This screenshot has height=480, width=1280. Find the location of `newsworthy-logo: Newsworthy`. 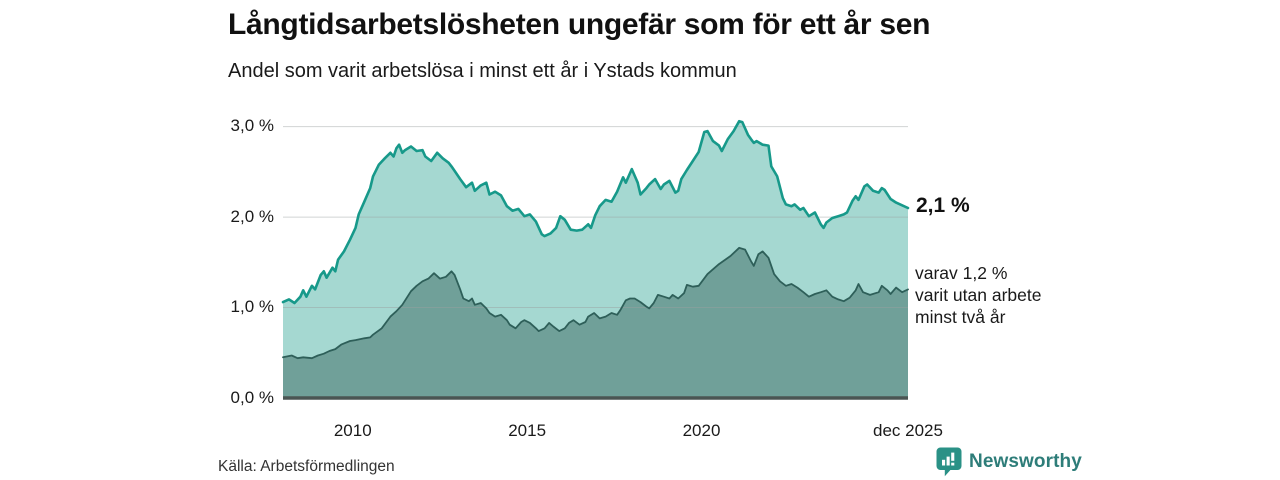

newsworthy-logo: Newsworthy is located at coordinates (1009, 462).